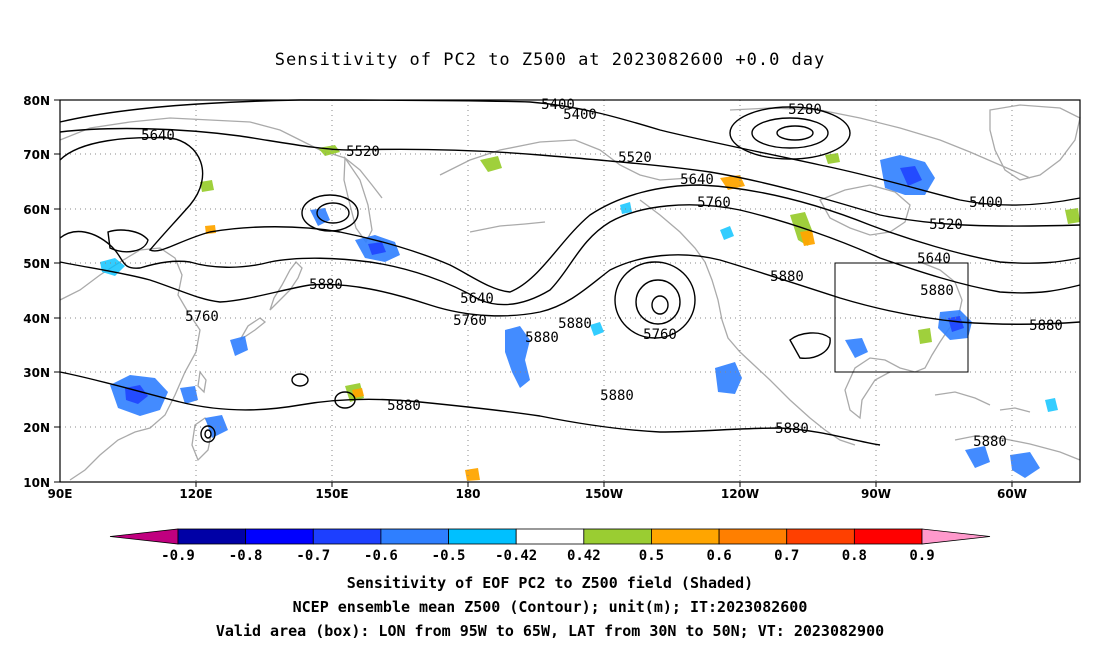  I want to click on ring-sw, so click(208, 434).